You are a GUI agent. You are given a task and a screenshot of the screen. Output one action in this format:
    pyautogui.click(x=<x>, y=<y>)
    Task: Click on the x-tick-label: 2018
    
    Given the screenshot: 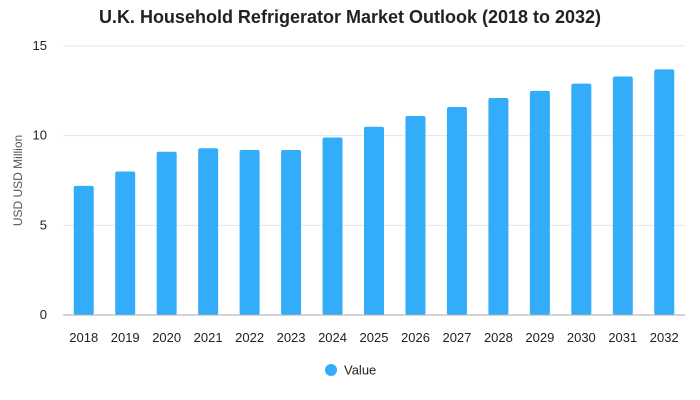 What is the action you would take?
    pyautogui.click(x=83, y=337)
    